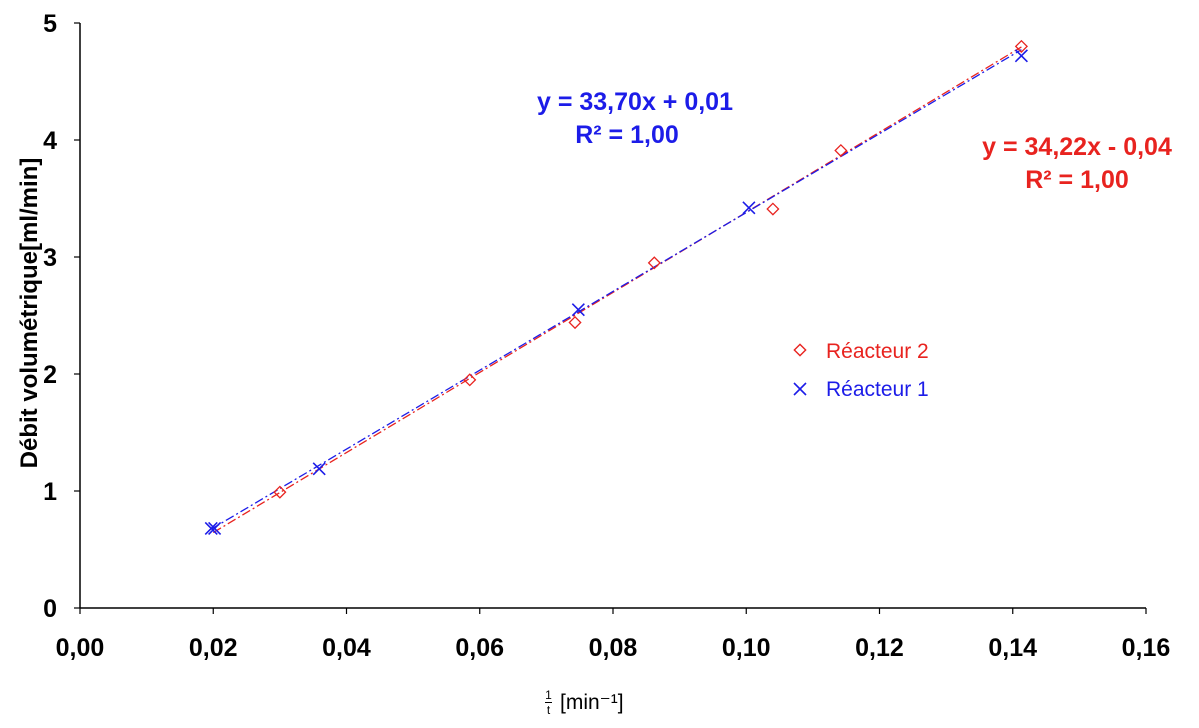 This screenshot has height=728, width=1199. I want to click on legend-marker-x, so click(800, 389).